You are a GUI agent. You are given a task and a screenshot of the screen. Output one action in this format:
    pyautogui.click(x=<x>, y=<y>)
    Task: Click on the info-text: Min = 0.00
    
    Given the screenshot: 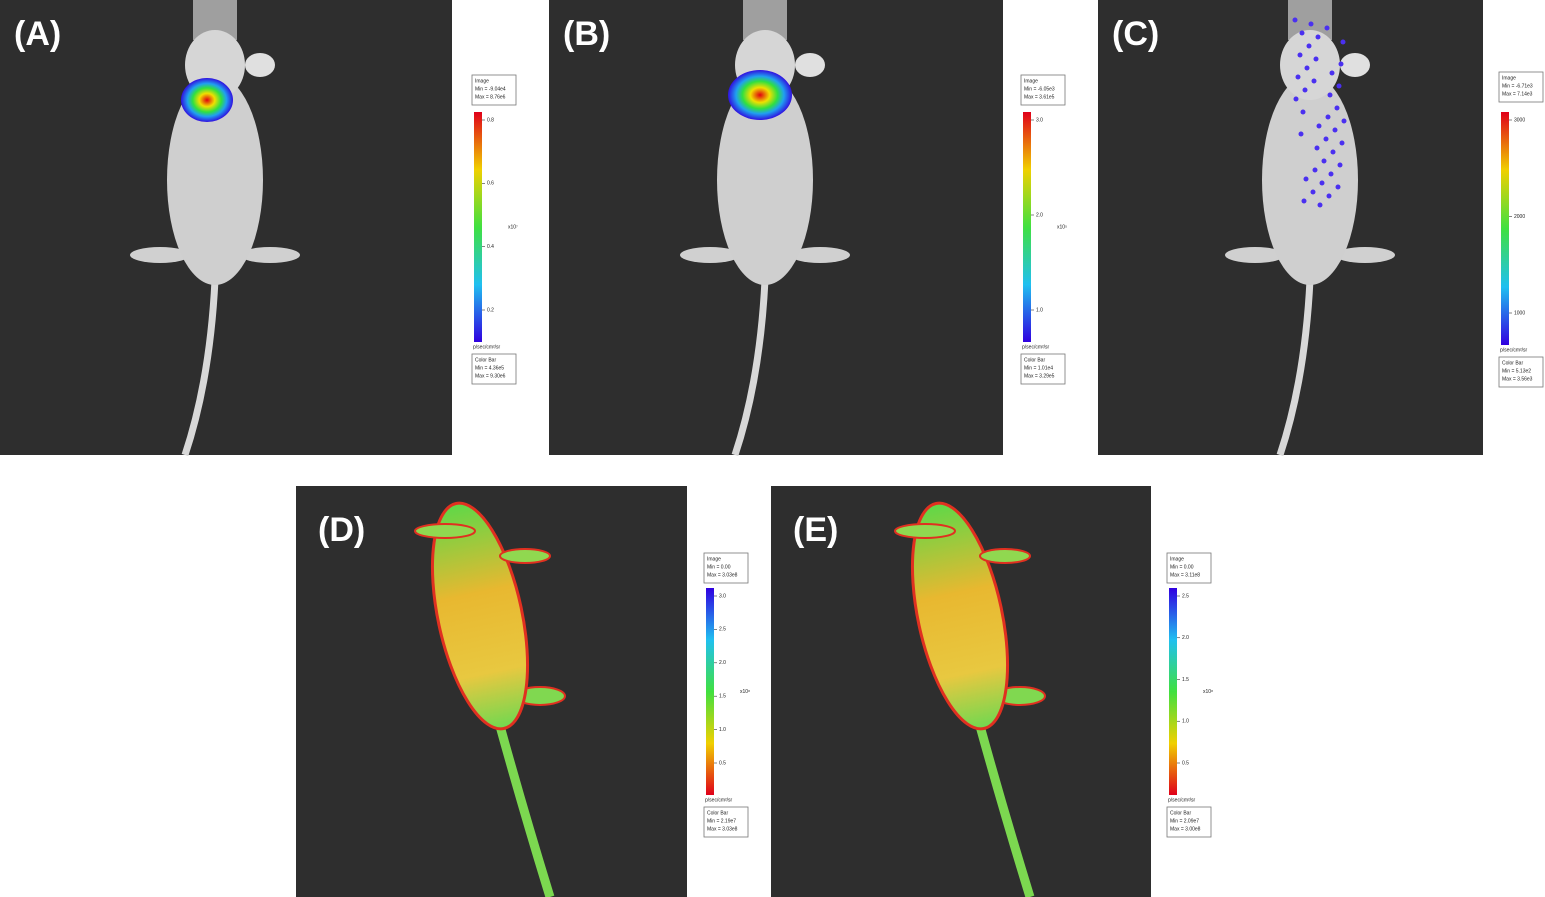 What is the action you would take?
    pyautogui.click(x=1182, y=567)
    